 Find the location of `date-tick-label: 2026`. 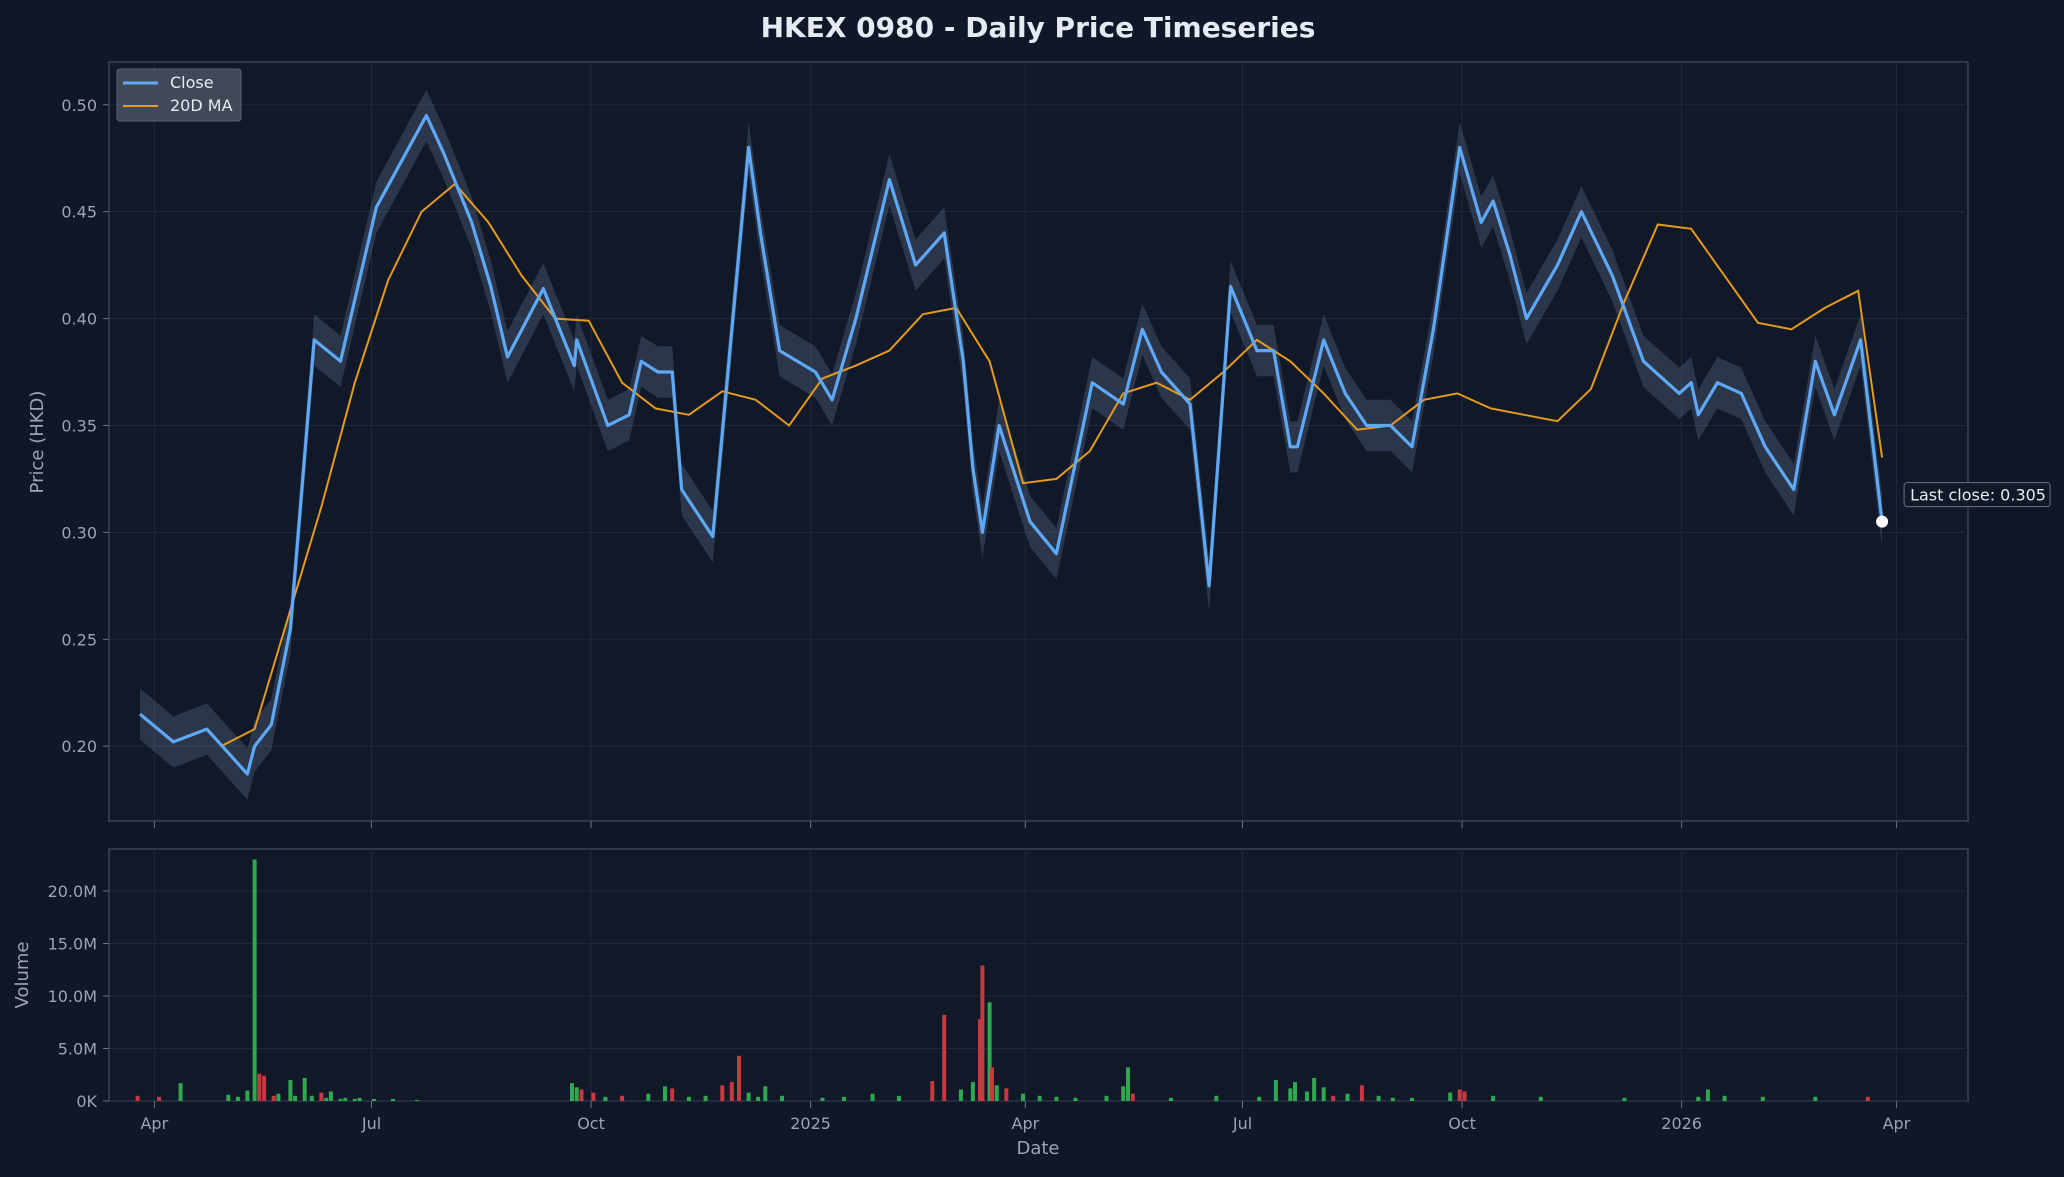

date-tick-label: 2026 is located at coordinates (1681, 1123).